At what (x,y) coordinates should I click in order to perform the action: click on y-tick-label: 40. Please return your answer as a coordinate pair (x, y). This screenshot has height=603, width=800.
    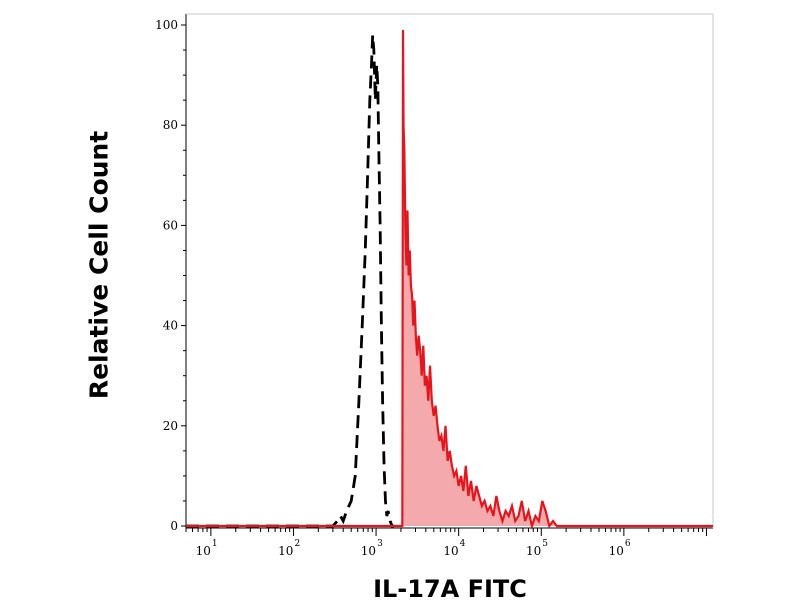
    Looking at the image, I should click on (170, 326).